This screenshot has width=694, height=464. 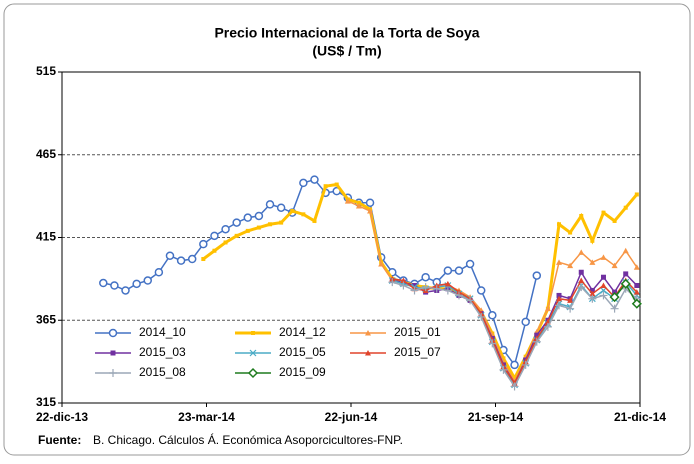 I want to click on y-tick-label: 465, so click(x=46, y=154).